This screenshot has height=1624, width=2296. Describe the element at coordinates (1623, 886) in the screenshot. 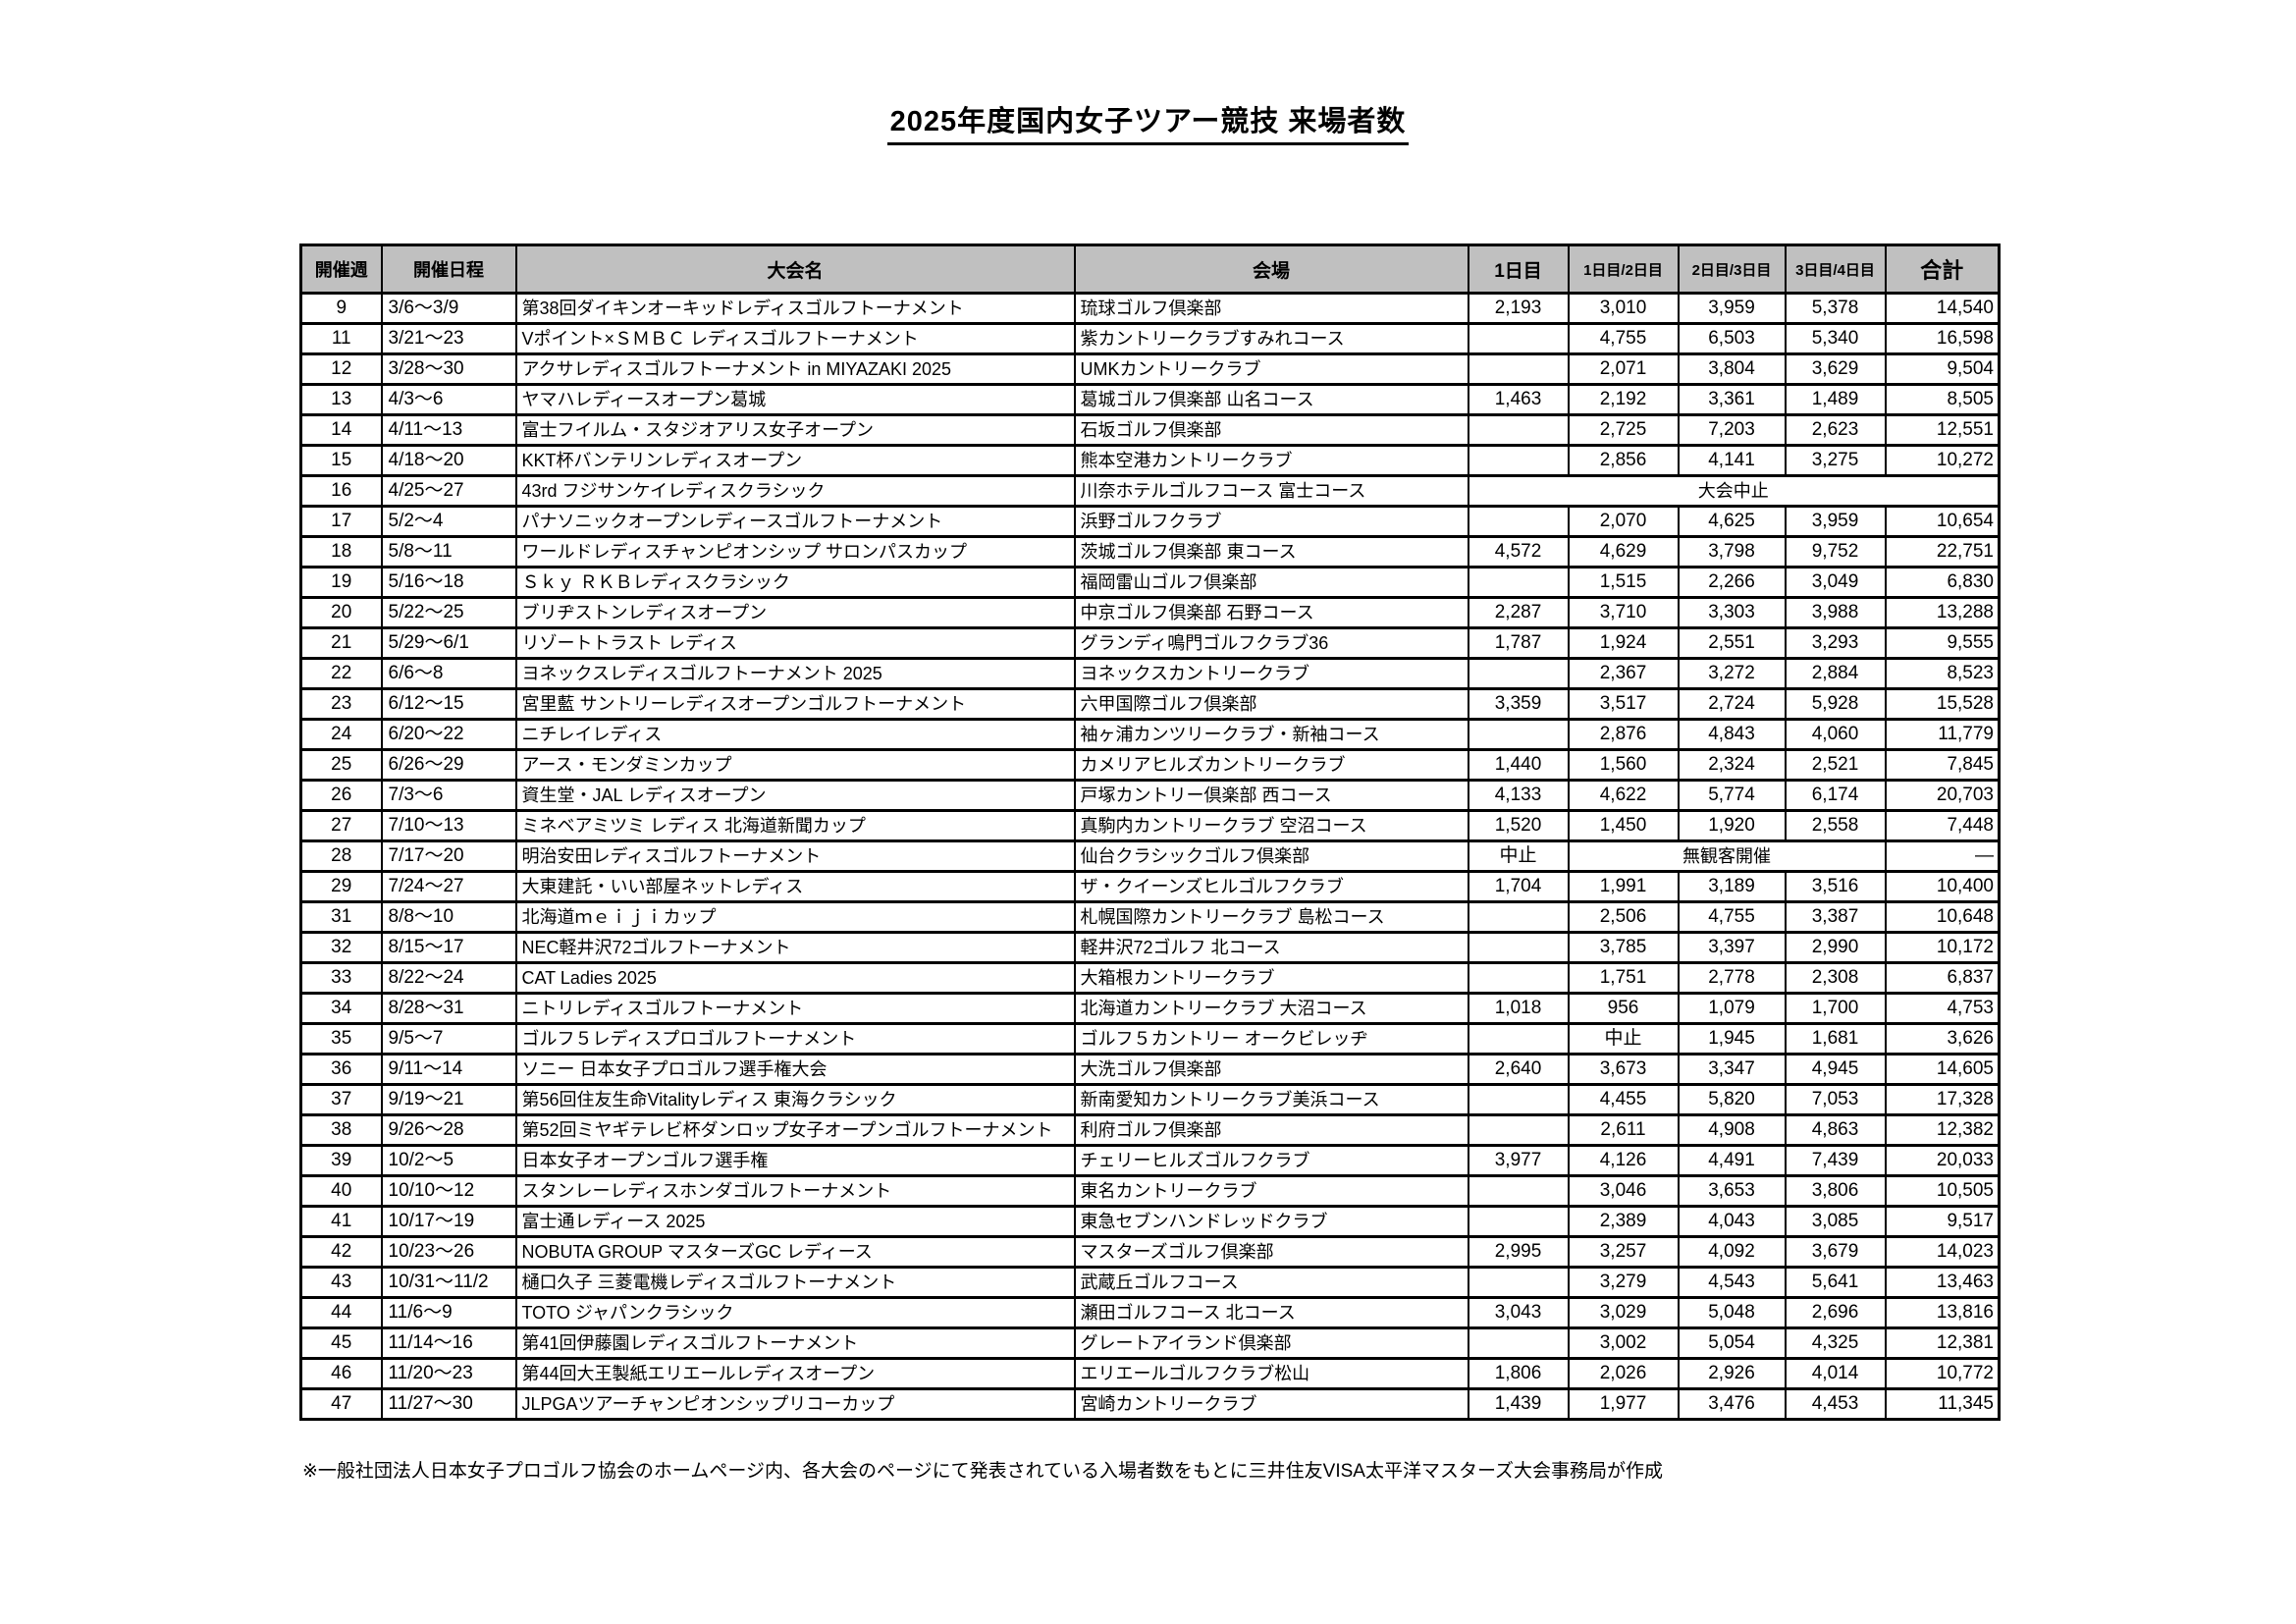

I see `day1-2-cell: 1,991` at that location.